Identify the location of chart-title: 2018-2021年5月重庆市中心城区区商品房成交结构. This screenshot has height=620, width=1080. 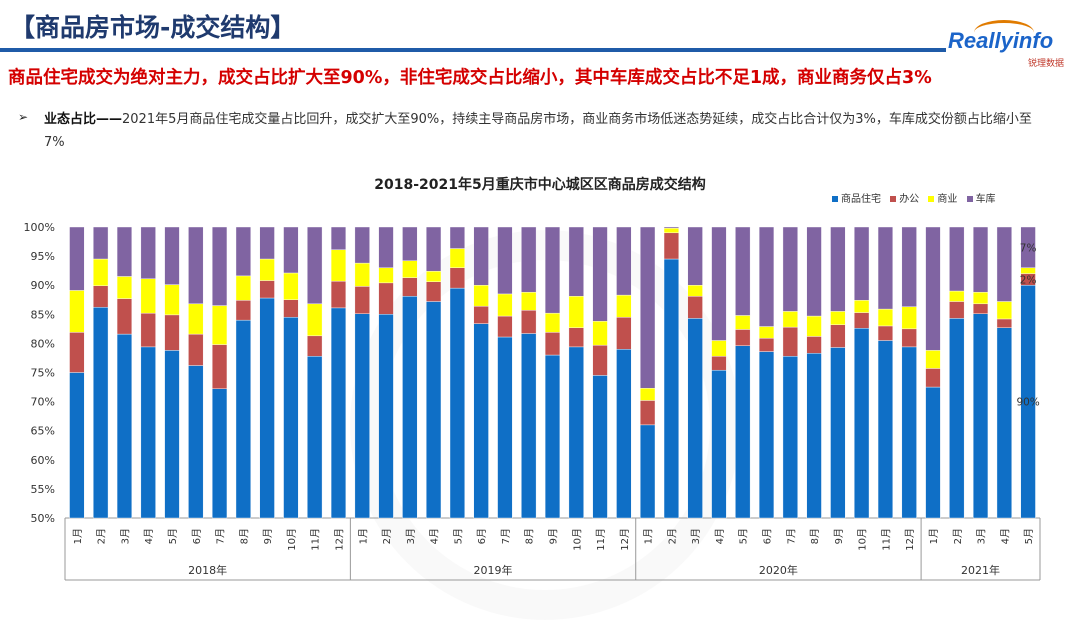
(540, 185).